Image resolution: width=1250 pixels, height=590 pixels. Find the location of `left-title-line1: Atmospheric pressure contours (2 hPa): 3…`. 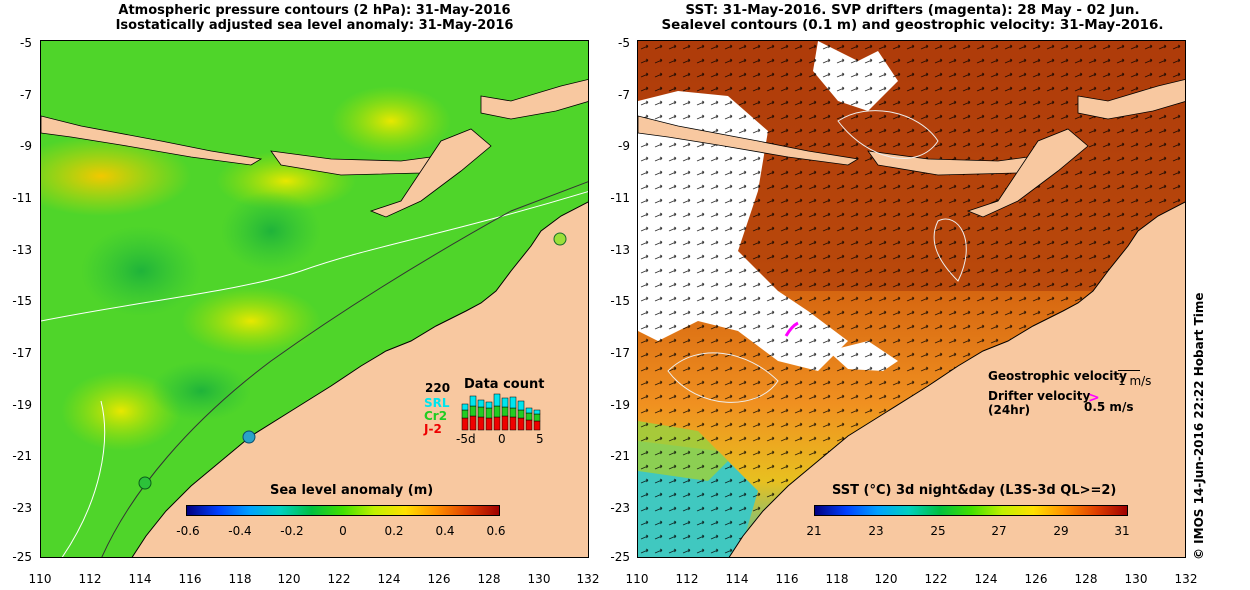

left-title-line1: Atmospheric pressure contours (2 hPa): 3… is located at coordinates (314, 10).